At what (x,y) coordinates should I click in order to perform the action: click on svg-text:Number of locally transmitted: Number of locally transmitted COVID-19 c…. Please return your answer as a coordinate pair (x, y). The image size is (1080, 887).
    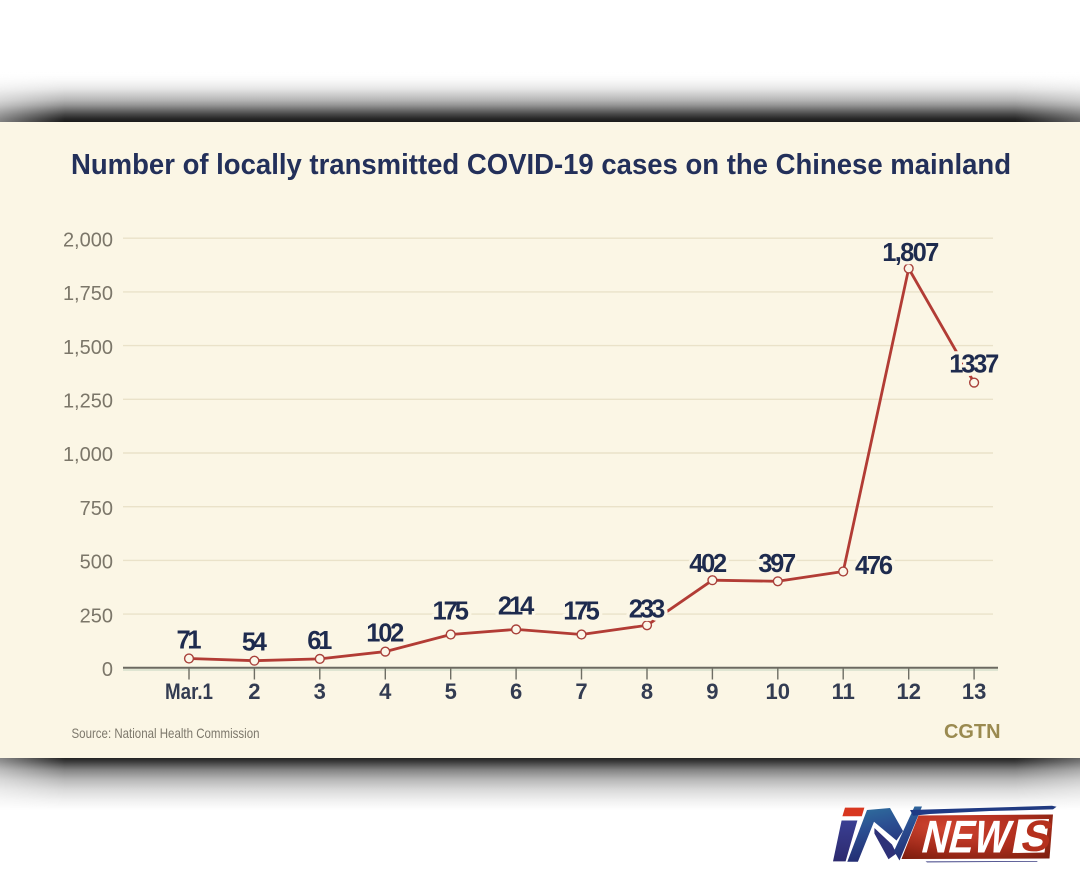
    Looking at the image, I should click on (541, 165).